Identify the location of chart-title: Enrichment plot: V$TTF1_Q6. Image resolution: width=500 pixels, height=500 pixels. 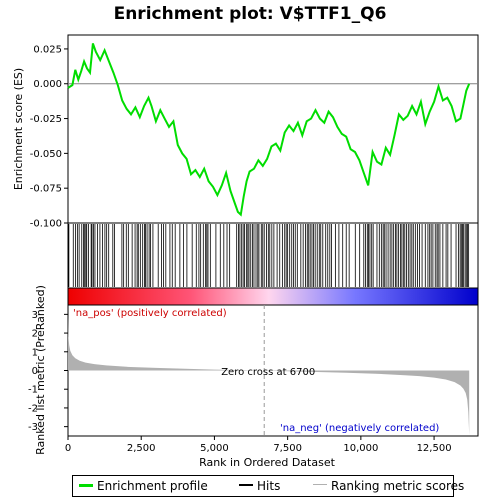
(250, 14).